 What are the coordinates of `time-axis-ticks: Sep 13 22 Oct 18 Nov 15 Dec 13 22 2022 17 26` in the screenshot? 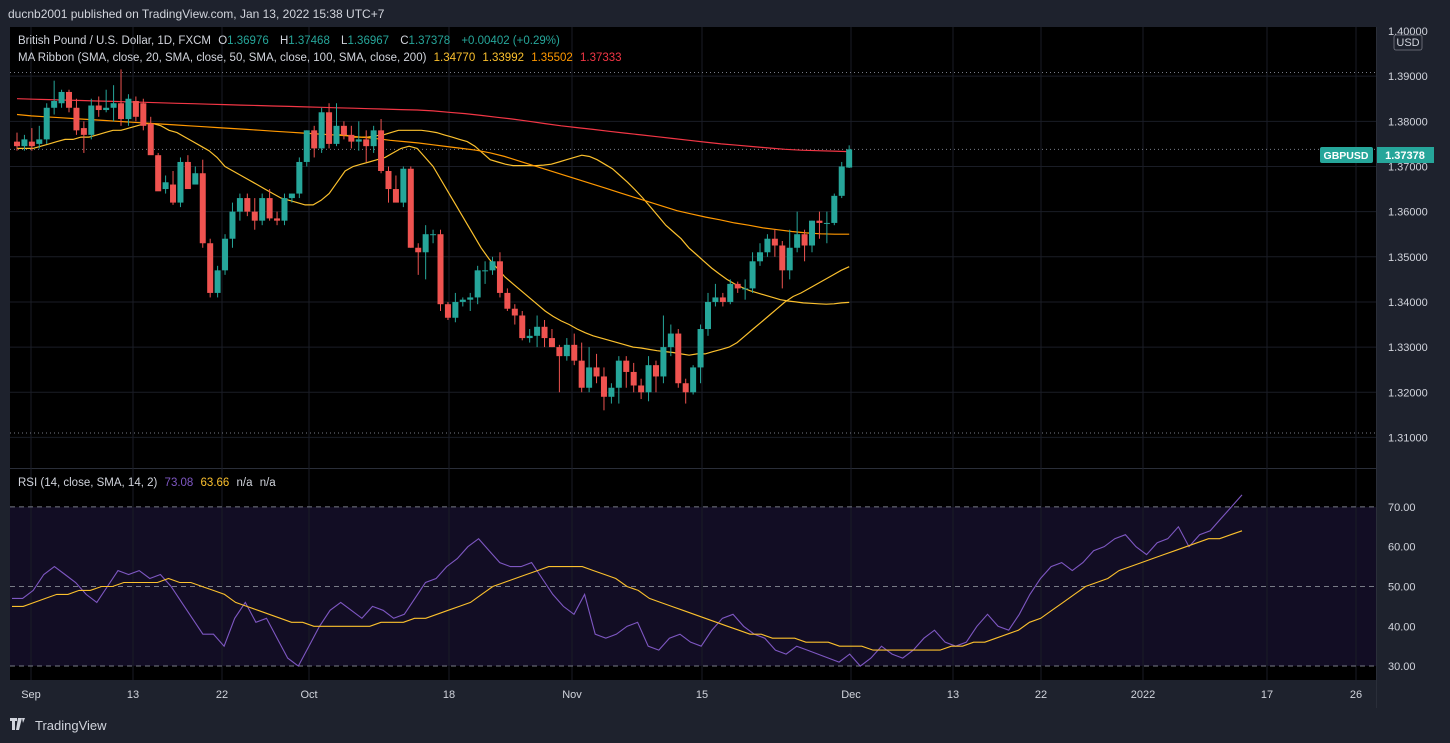 It's located at (691, 695).